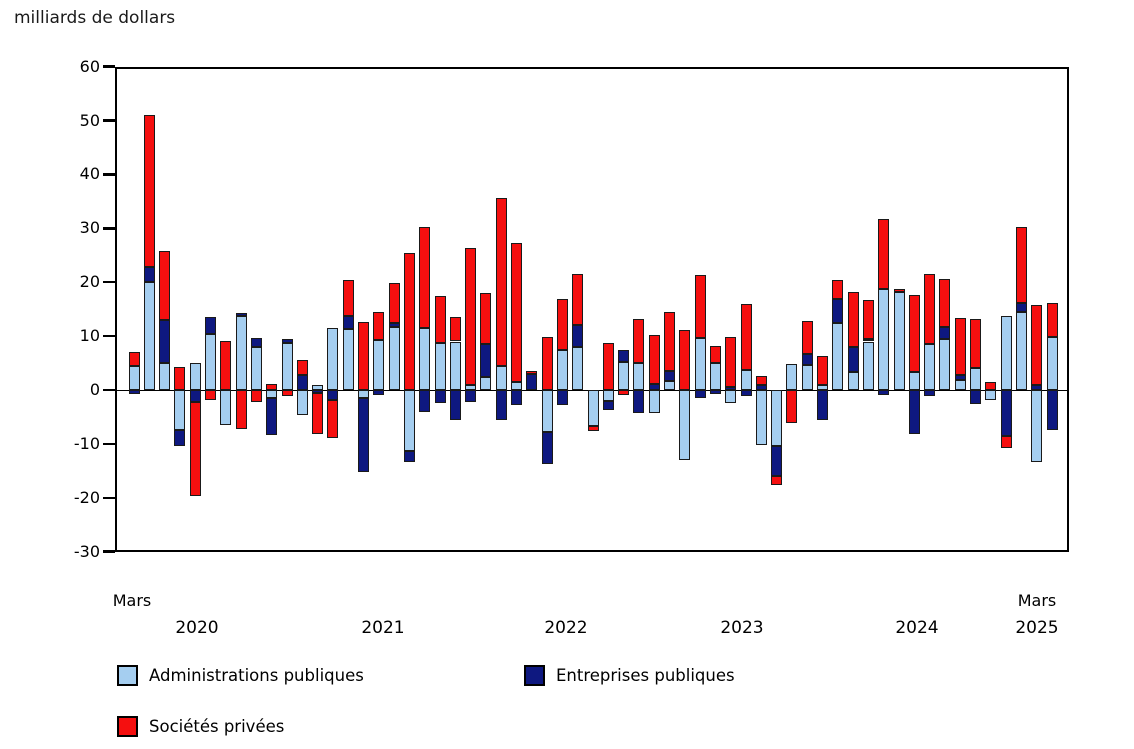 The height and width of the screenshot is (749, 1134). I want to click on y-tick-label: 40, so click(89, 174).